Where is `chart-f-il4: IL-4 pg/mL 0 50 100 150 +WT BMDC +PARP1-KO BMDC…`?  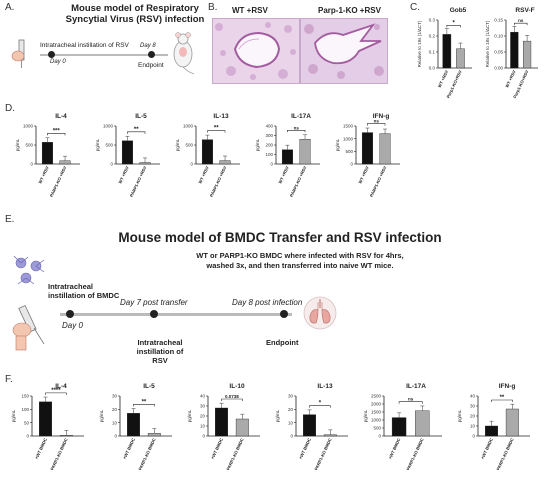
chart-f-il4: IL-4 pg/mL 0 50 100 150 +WT BMDC +PARP1-KO BMDC… is located at coordinates (47, 426).